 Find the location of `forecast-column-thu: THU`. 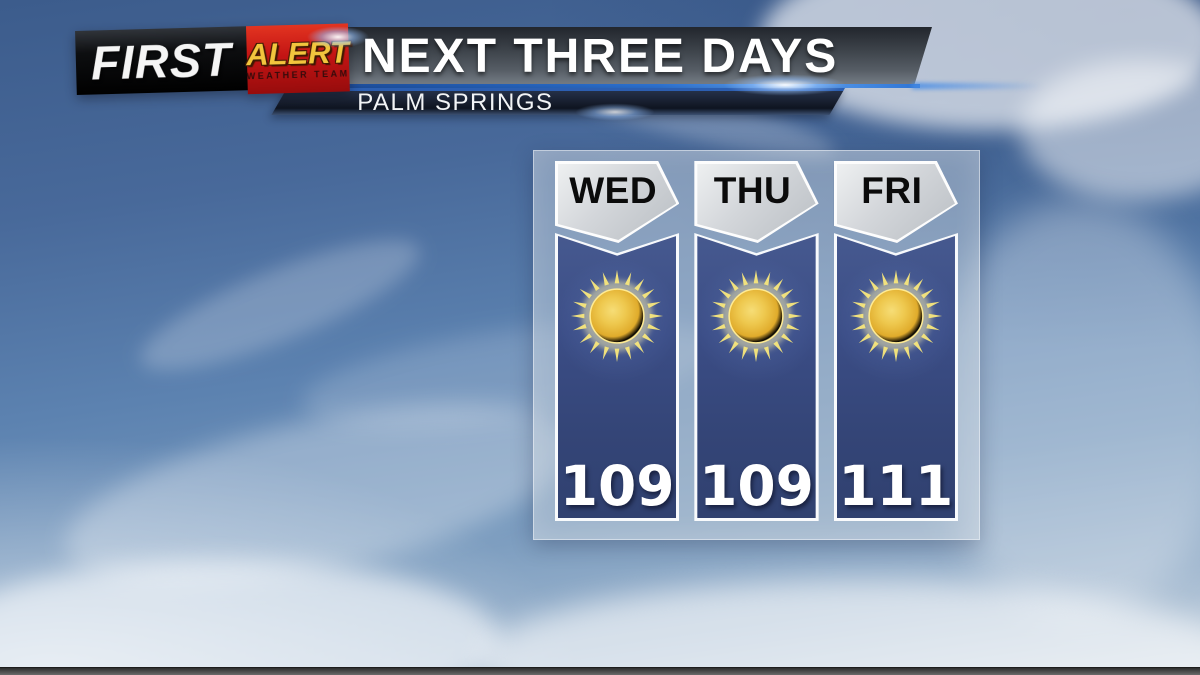

forecast-column-thu: THU is located at coordinates (756, 350).